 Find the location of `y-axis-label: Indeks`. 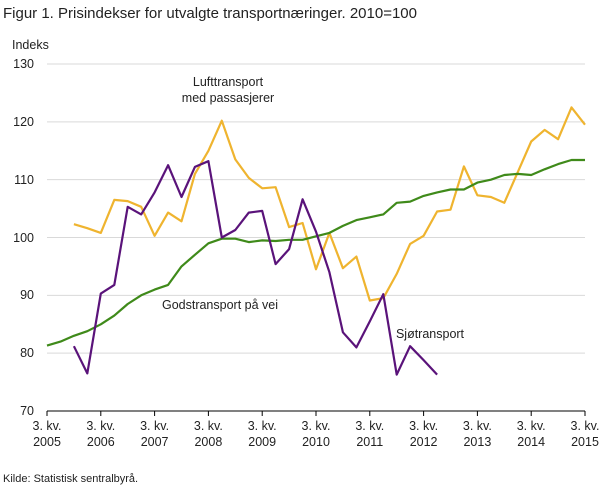

y-axis-label: Indeks is located at coordinates (30, 45).